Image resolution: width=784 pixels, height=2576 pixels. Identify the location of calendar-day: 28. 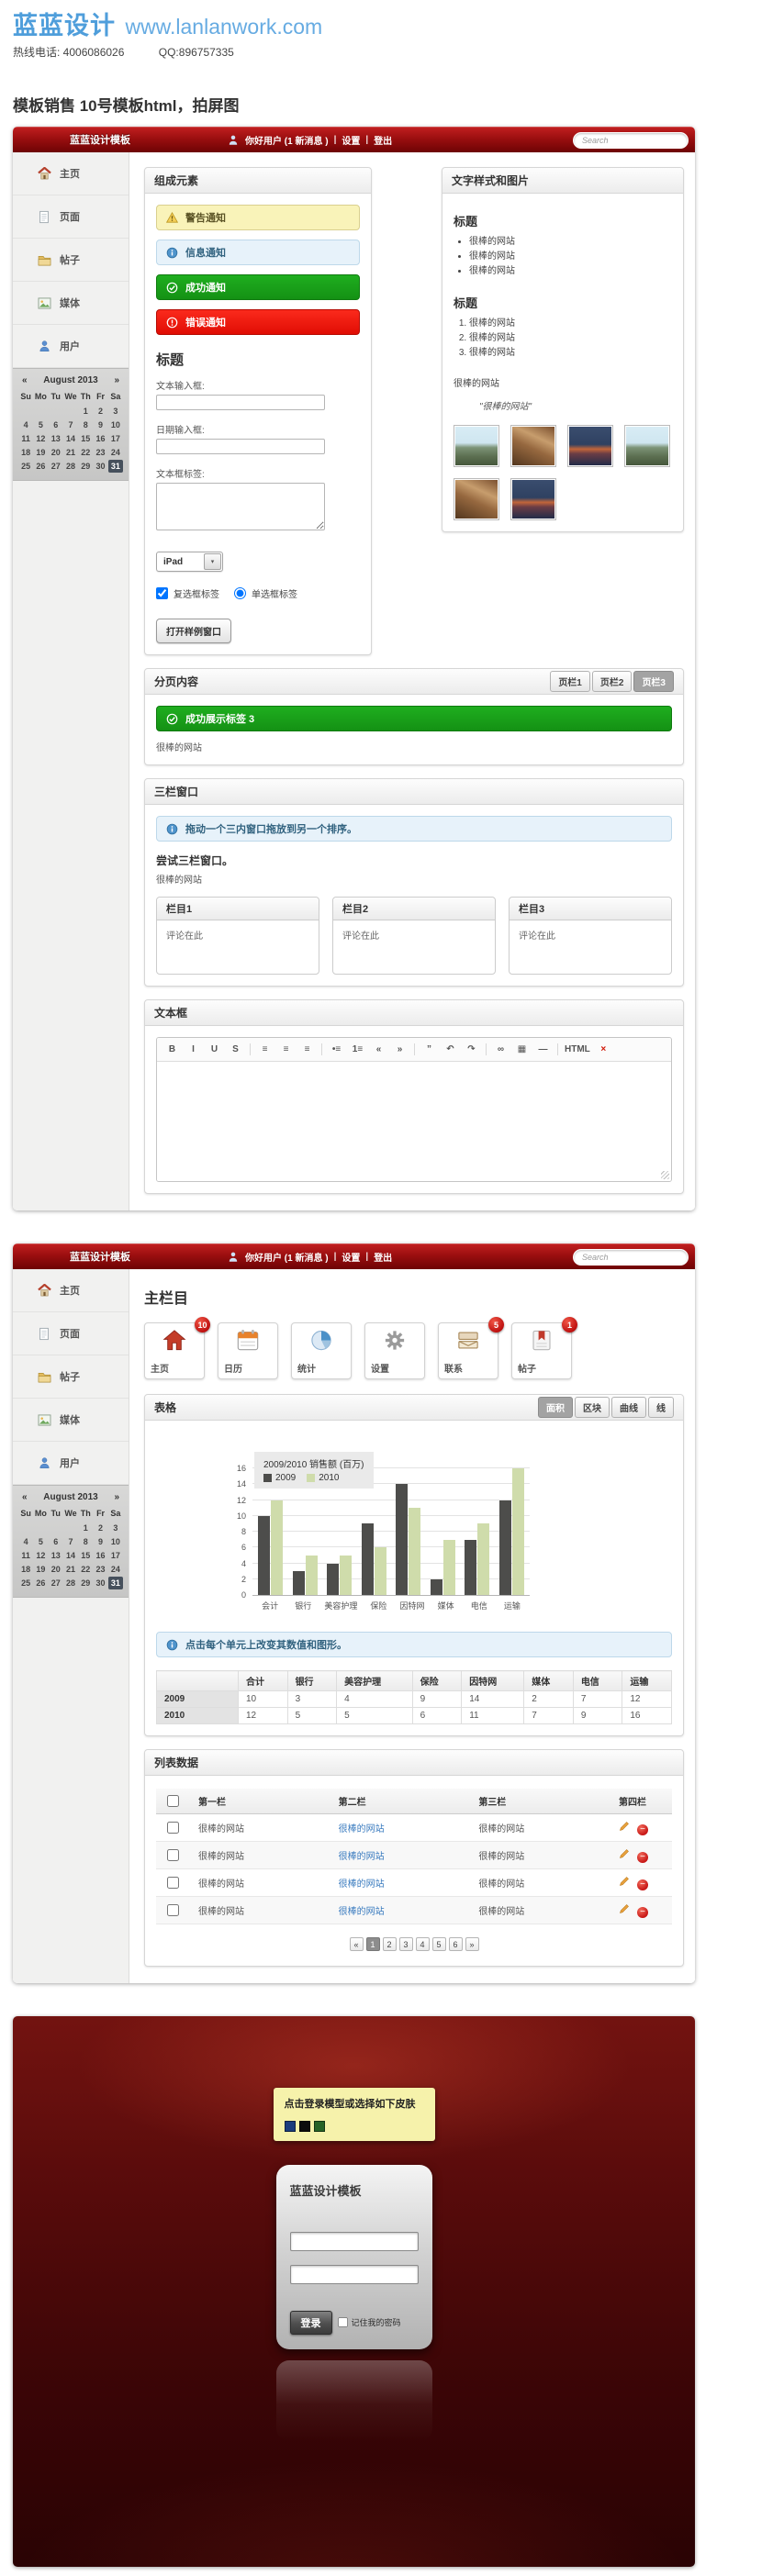
(70, 1583).